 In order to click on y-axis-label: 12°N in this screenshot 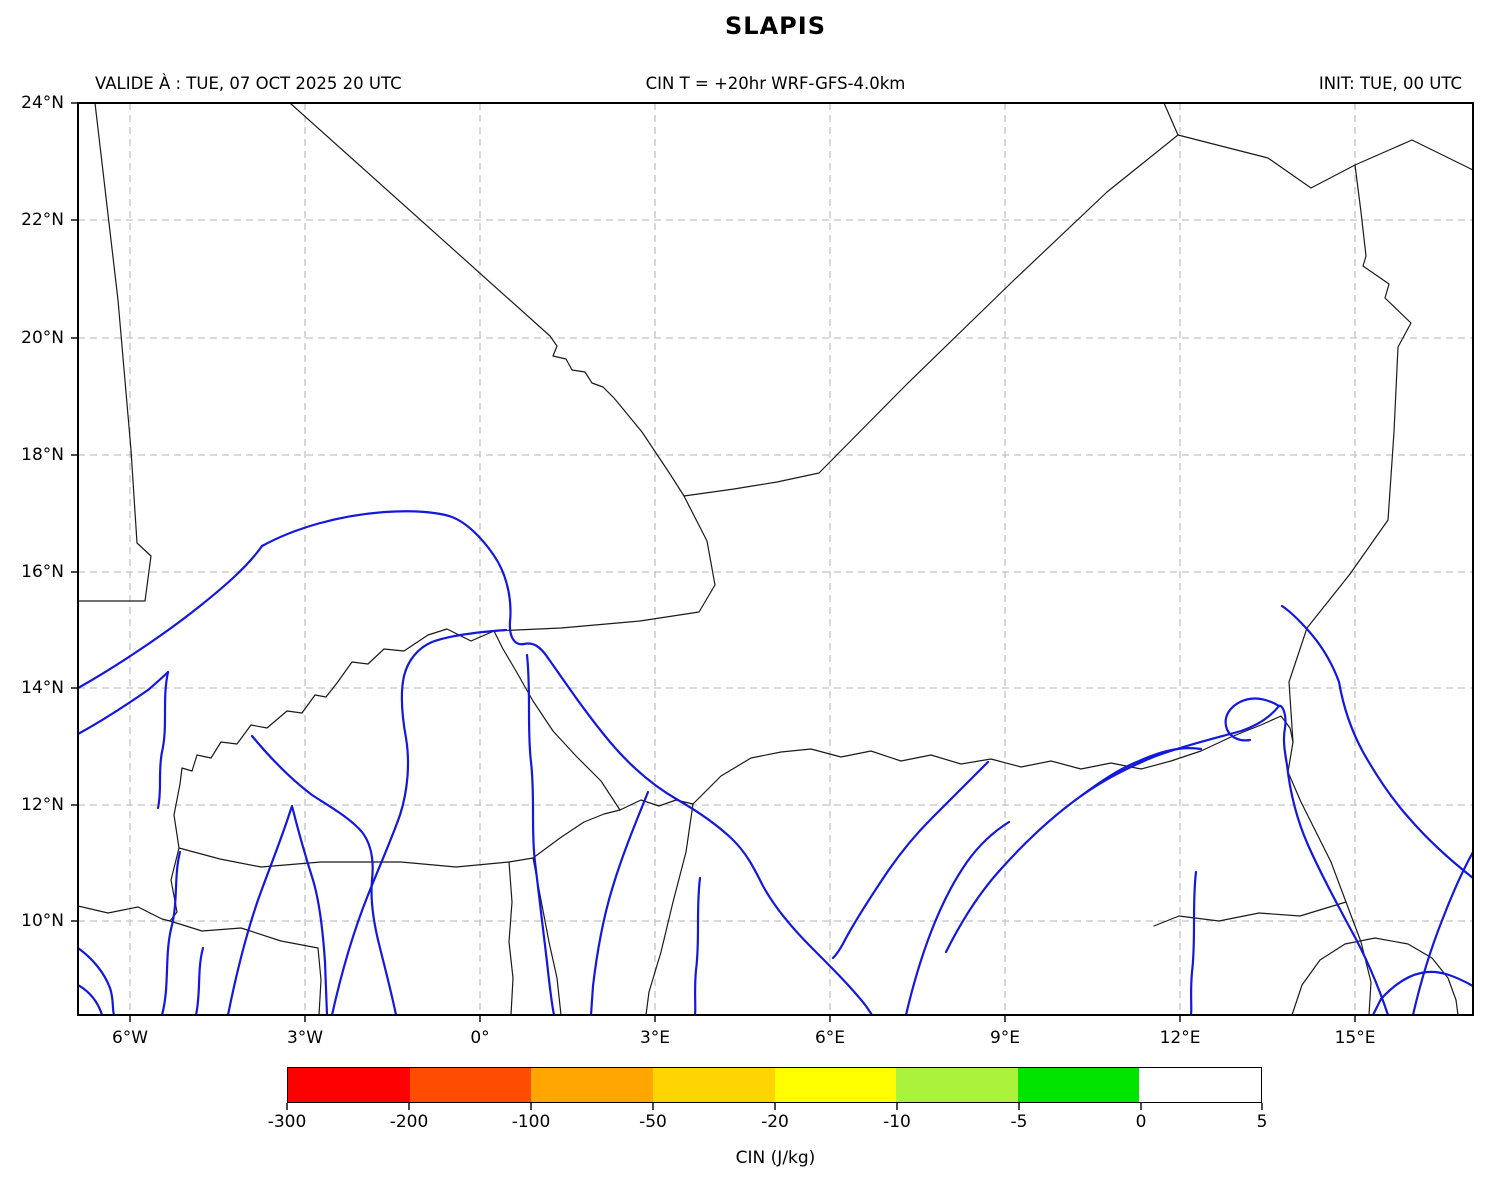, I will do `click(42, 805)`.